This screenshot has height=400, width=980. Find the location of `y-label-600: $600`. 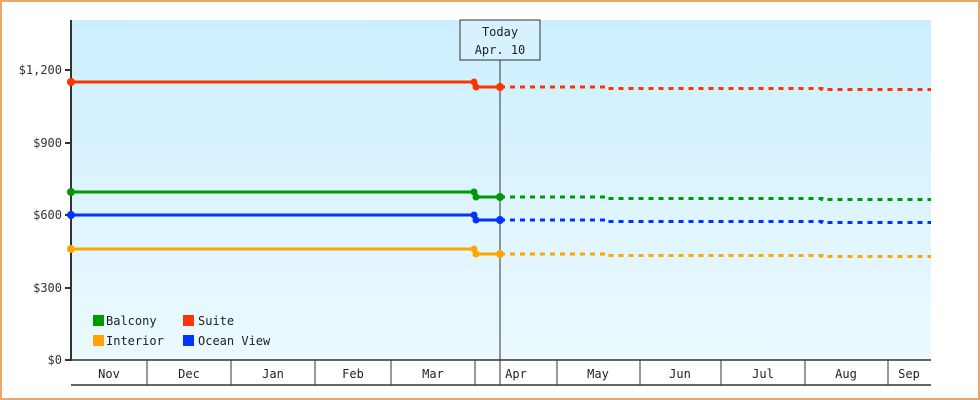

y-label-600: $600 is located at coordinates (47, 215).